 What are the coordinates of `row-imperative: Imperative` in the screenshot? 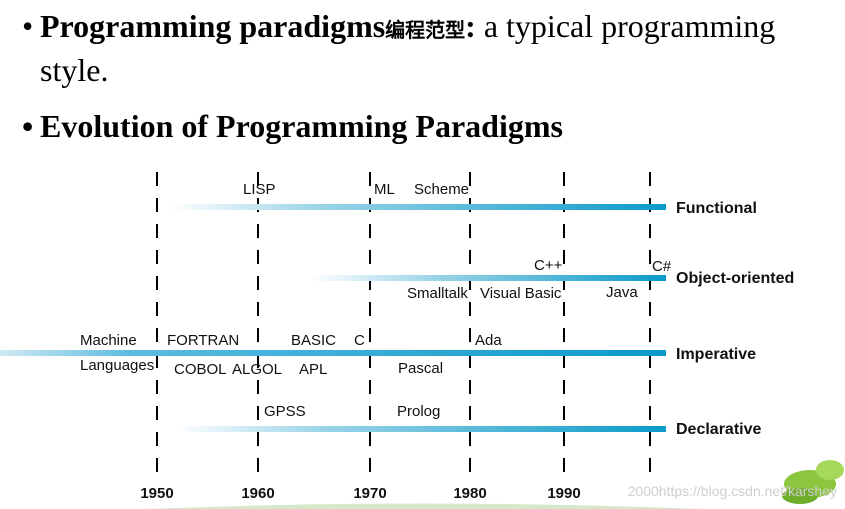 It's located at (716, 354).